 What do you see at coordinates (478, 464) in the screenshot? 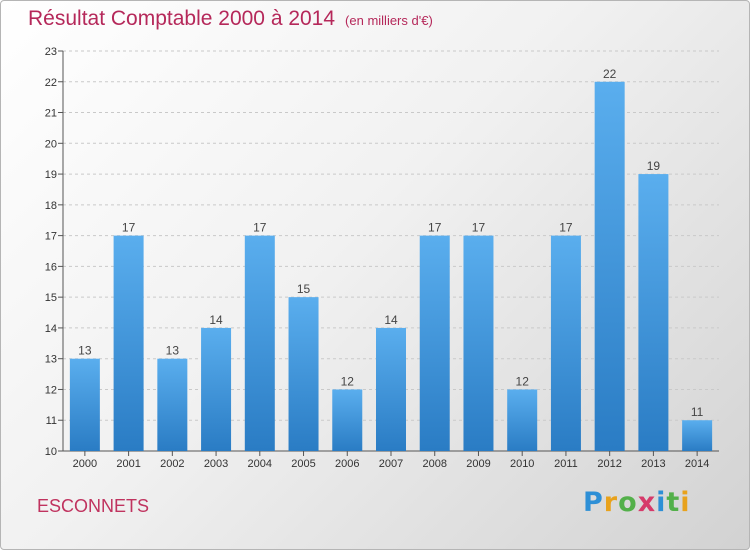
I see `x-tick-label: 2009` at bounding box center [478, 464].